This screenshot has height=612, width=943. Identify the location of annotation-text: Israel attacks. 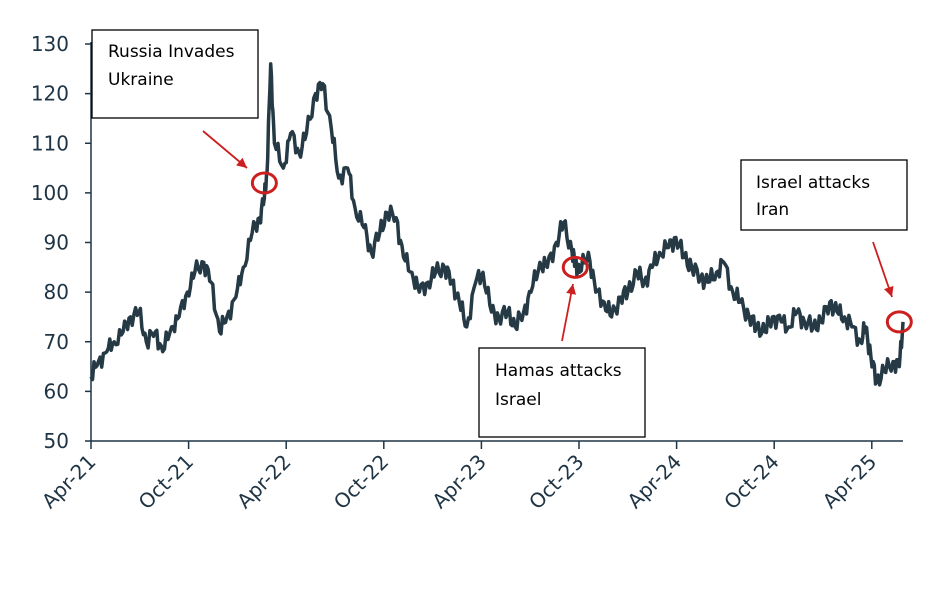
(813, 183).